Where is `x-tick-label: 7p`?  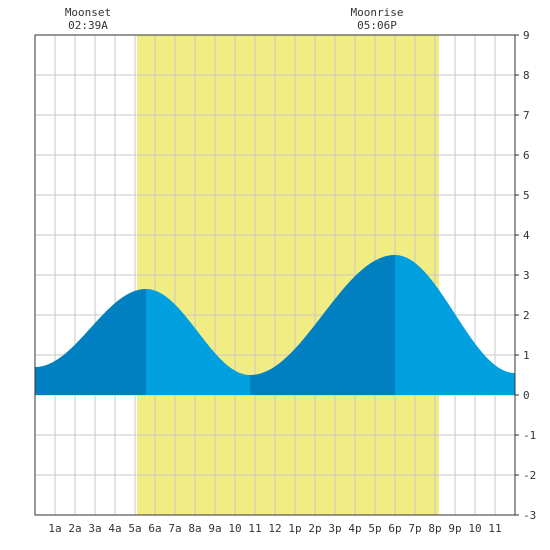
x-tick-label: 7p is located at coordinates (414, 528).